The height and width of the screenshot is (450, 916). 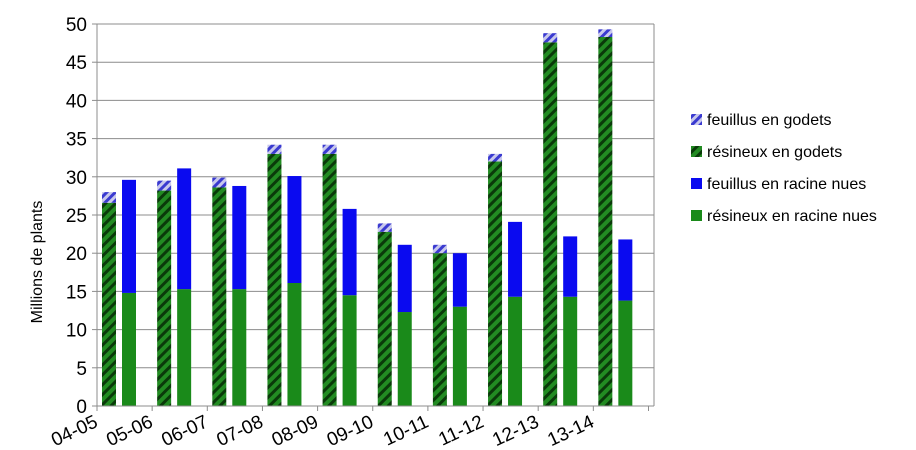 What do you see at coordinates (81, 369) in the screenshot?
I see `y-tick-label: 5` at bounding box center [81, 369].